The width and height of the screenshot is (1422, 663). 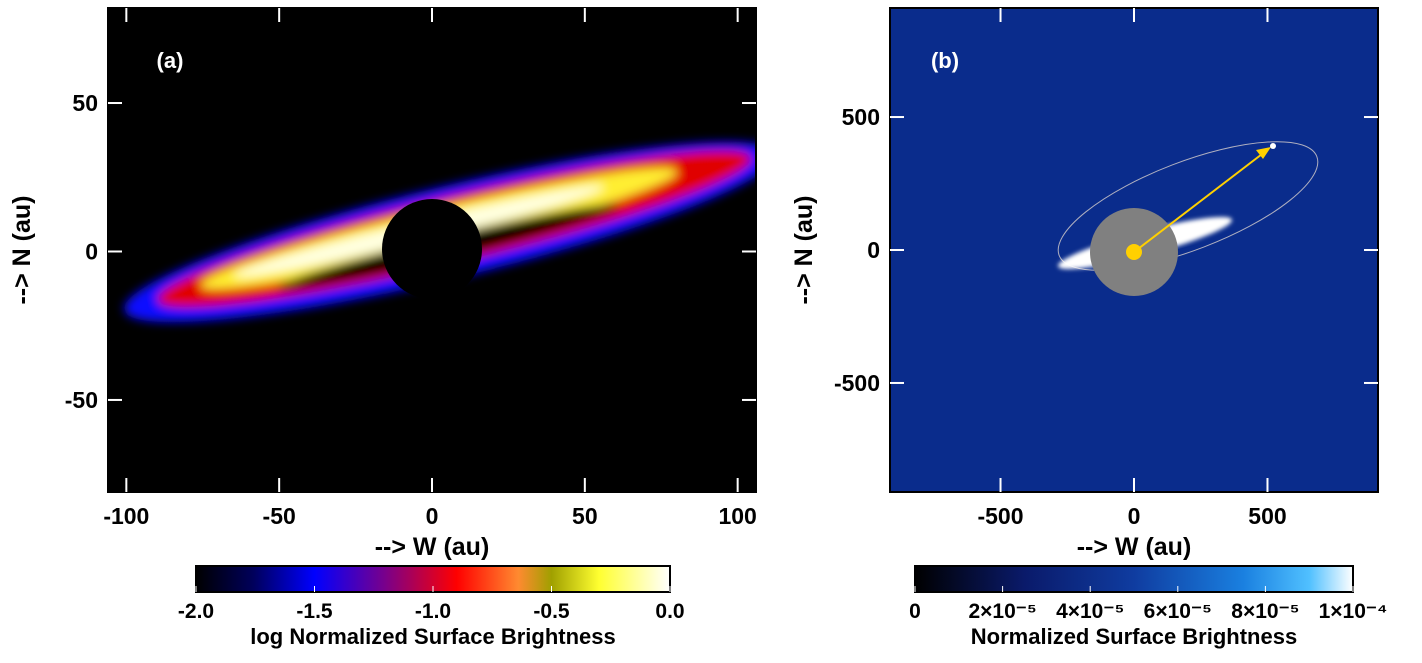 What do you see at coordinates (551, 611) in the screenshot?
I see `colorbar-tick-label: -0.5` at bounding box center [551, 611].